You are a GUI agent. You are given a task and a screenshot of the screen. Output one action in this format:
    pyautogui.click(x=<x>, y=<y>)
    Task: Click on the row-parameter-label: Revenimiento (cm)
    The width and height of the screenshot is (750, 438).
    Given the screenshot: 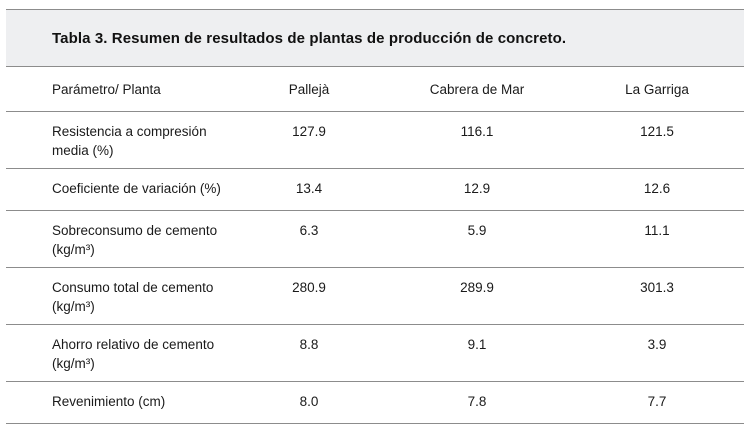 What is the action you would take?
    pyautogui.click(x=120, y=402)
    